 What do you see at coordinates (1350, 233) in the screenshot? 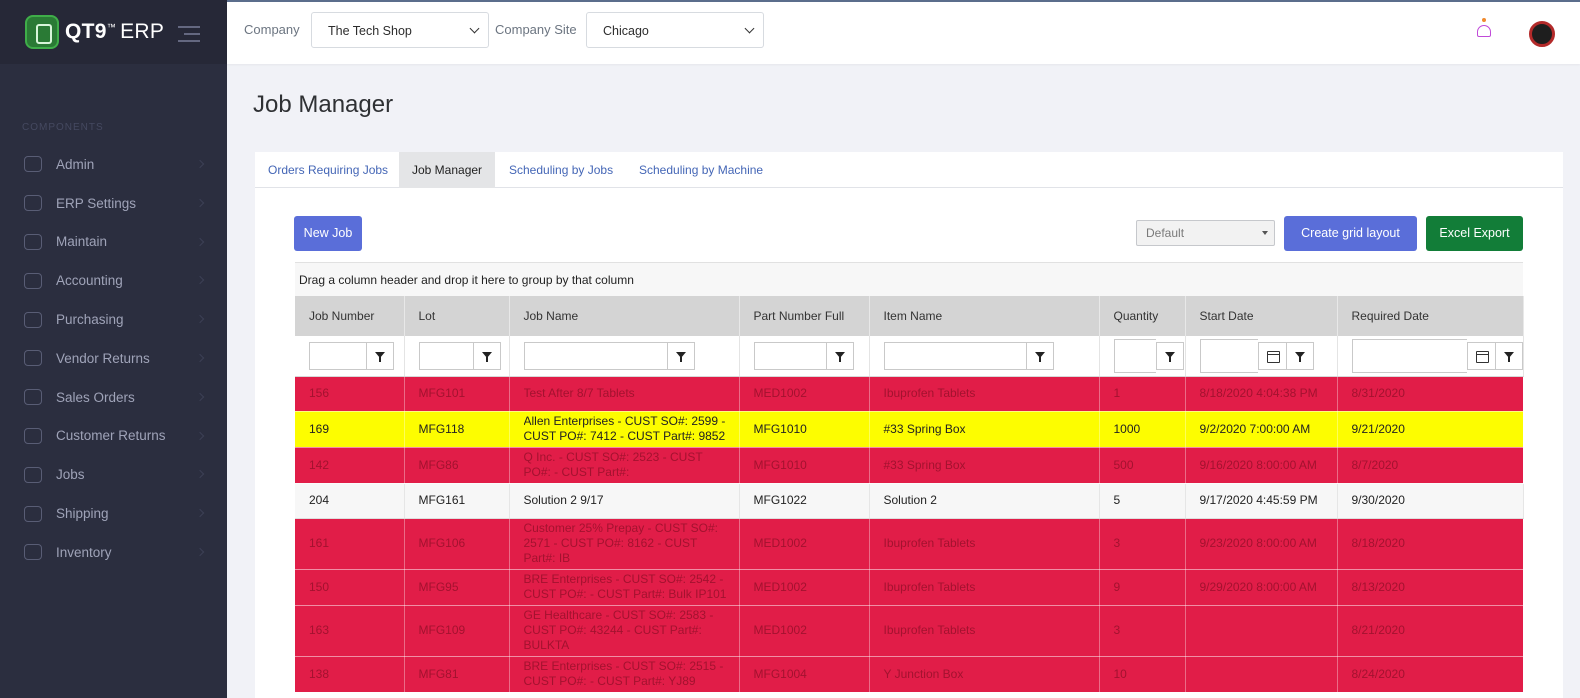
I see `create-grid-layout-button: Create grid layout` at bounding box center [1350, 233].